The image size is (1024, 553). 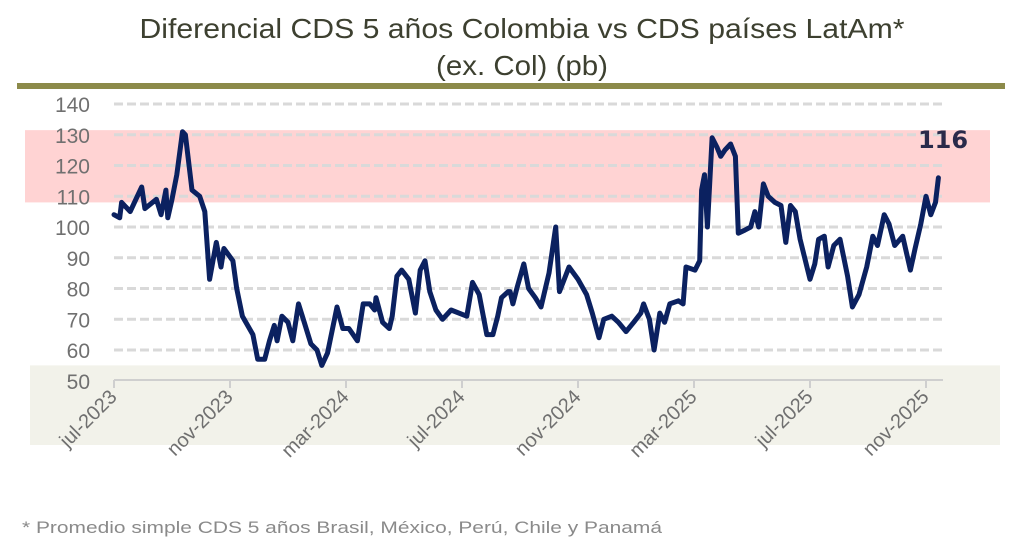 I want to click on y-tick-label: 50, so click(x=78, y=382).